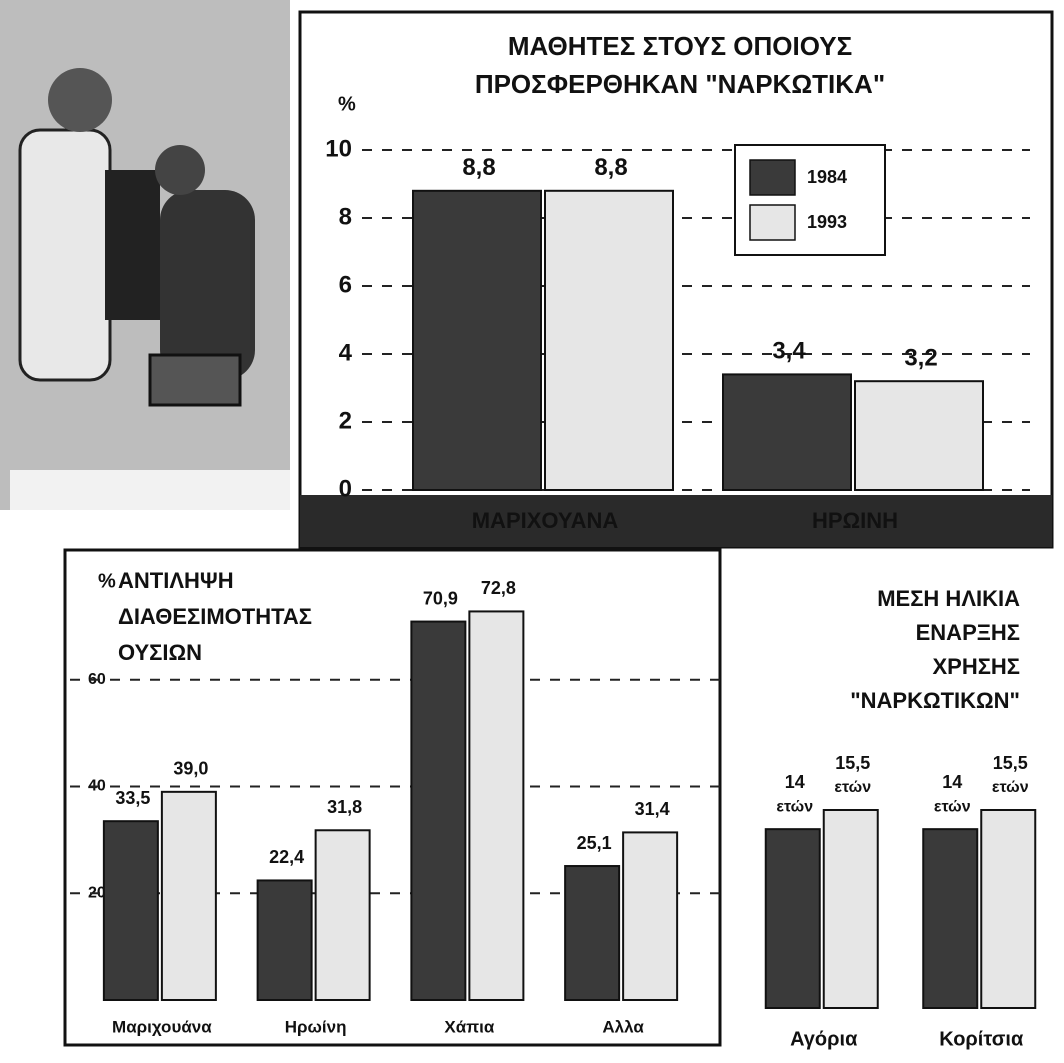  Describe the element at coordinates (976, 666) in the screenshot. I see `chart-title: ΧΡΗΣΗΣ` at that location.